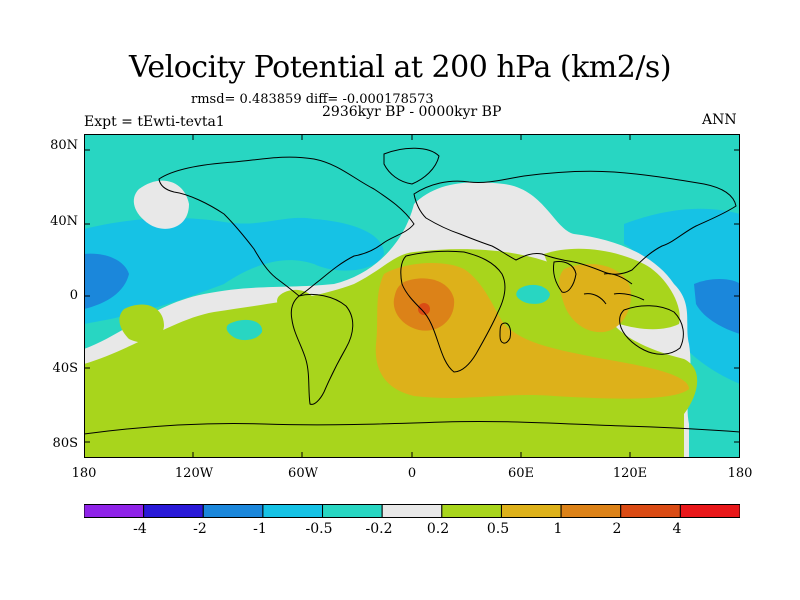  Describe the element at coordinates (154, 122) in the screenshot. I see `experiment-label: Expt = tEwti-tevta1` at that location.